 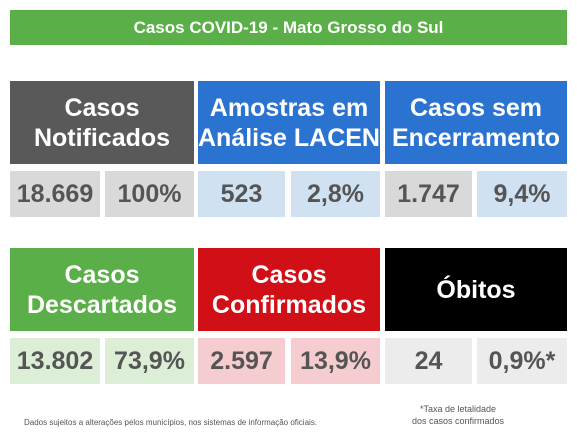 What do you see at coordinates (102, 107) in the screenshot?
I see `notificados-label-line1: Casos` at bounding box center [102, 107].